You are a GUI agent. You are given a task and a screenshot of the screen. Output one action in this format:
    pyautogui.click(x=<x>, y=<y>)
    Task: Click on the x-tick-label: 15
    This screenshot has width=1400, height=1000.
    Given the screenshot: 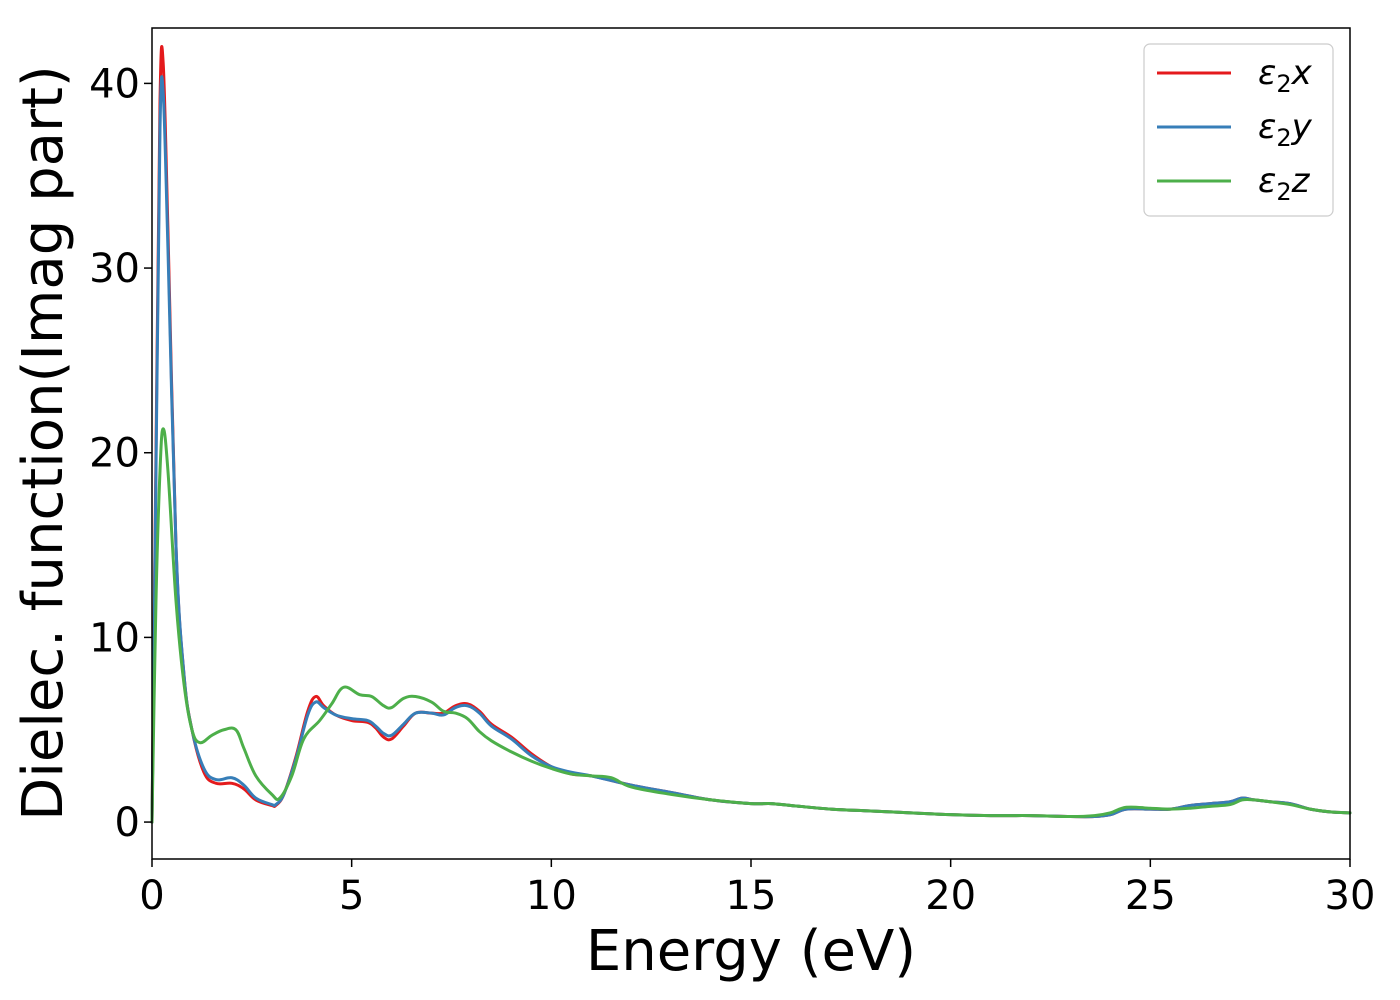 What is the action you would take?
    pyautogui.click(x=751, y=896)
    